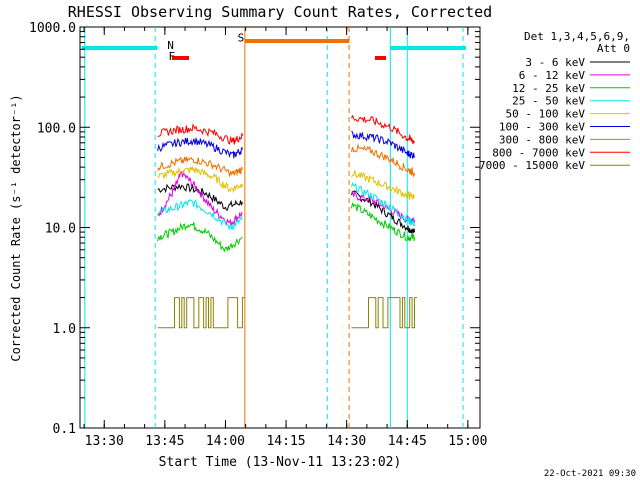 This screenshot has height=480, width=640. I want to click on legend-label: 300 - 800 keV, so click(542, 139).